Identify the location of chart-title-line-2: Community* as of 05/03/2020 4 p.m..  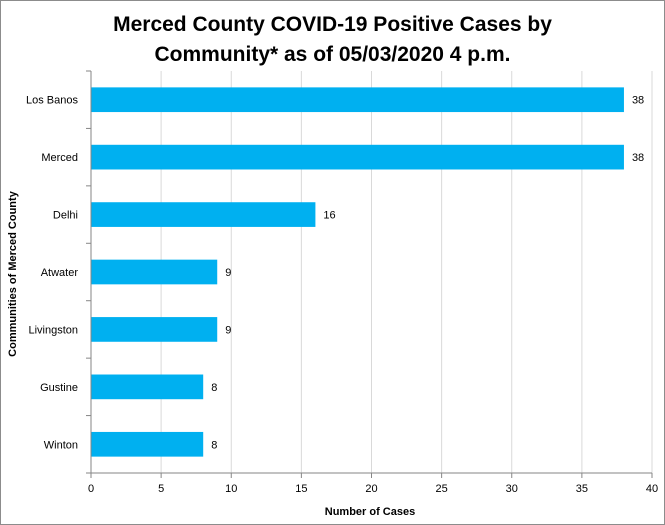
(332, 54).